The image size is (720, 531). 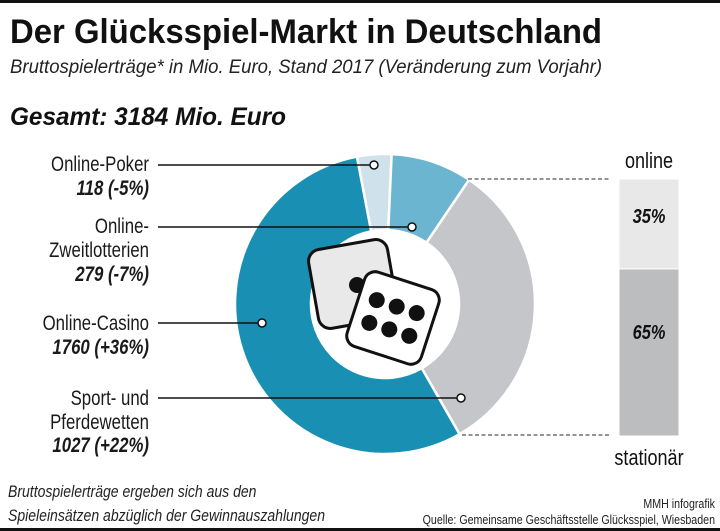 I want to click on label-online-poker: Online-Poker, so click(x=100, y=164).